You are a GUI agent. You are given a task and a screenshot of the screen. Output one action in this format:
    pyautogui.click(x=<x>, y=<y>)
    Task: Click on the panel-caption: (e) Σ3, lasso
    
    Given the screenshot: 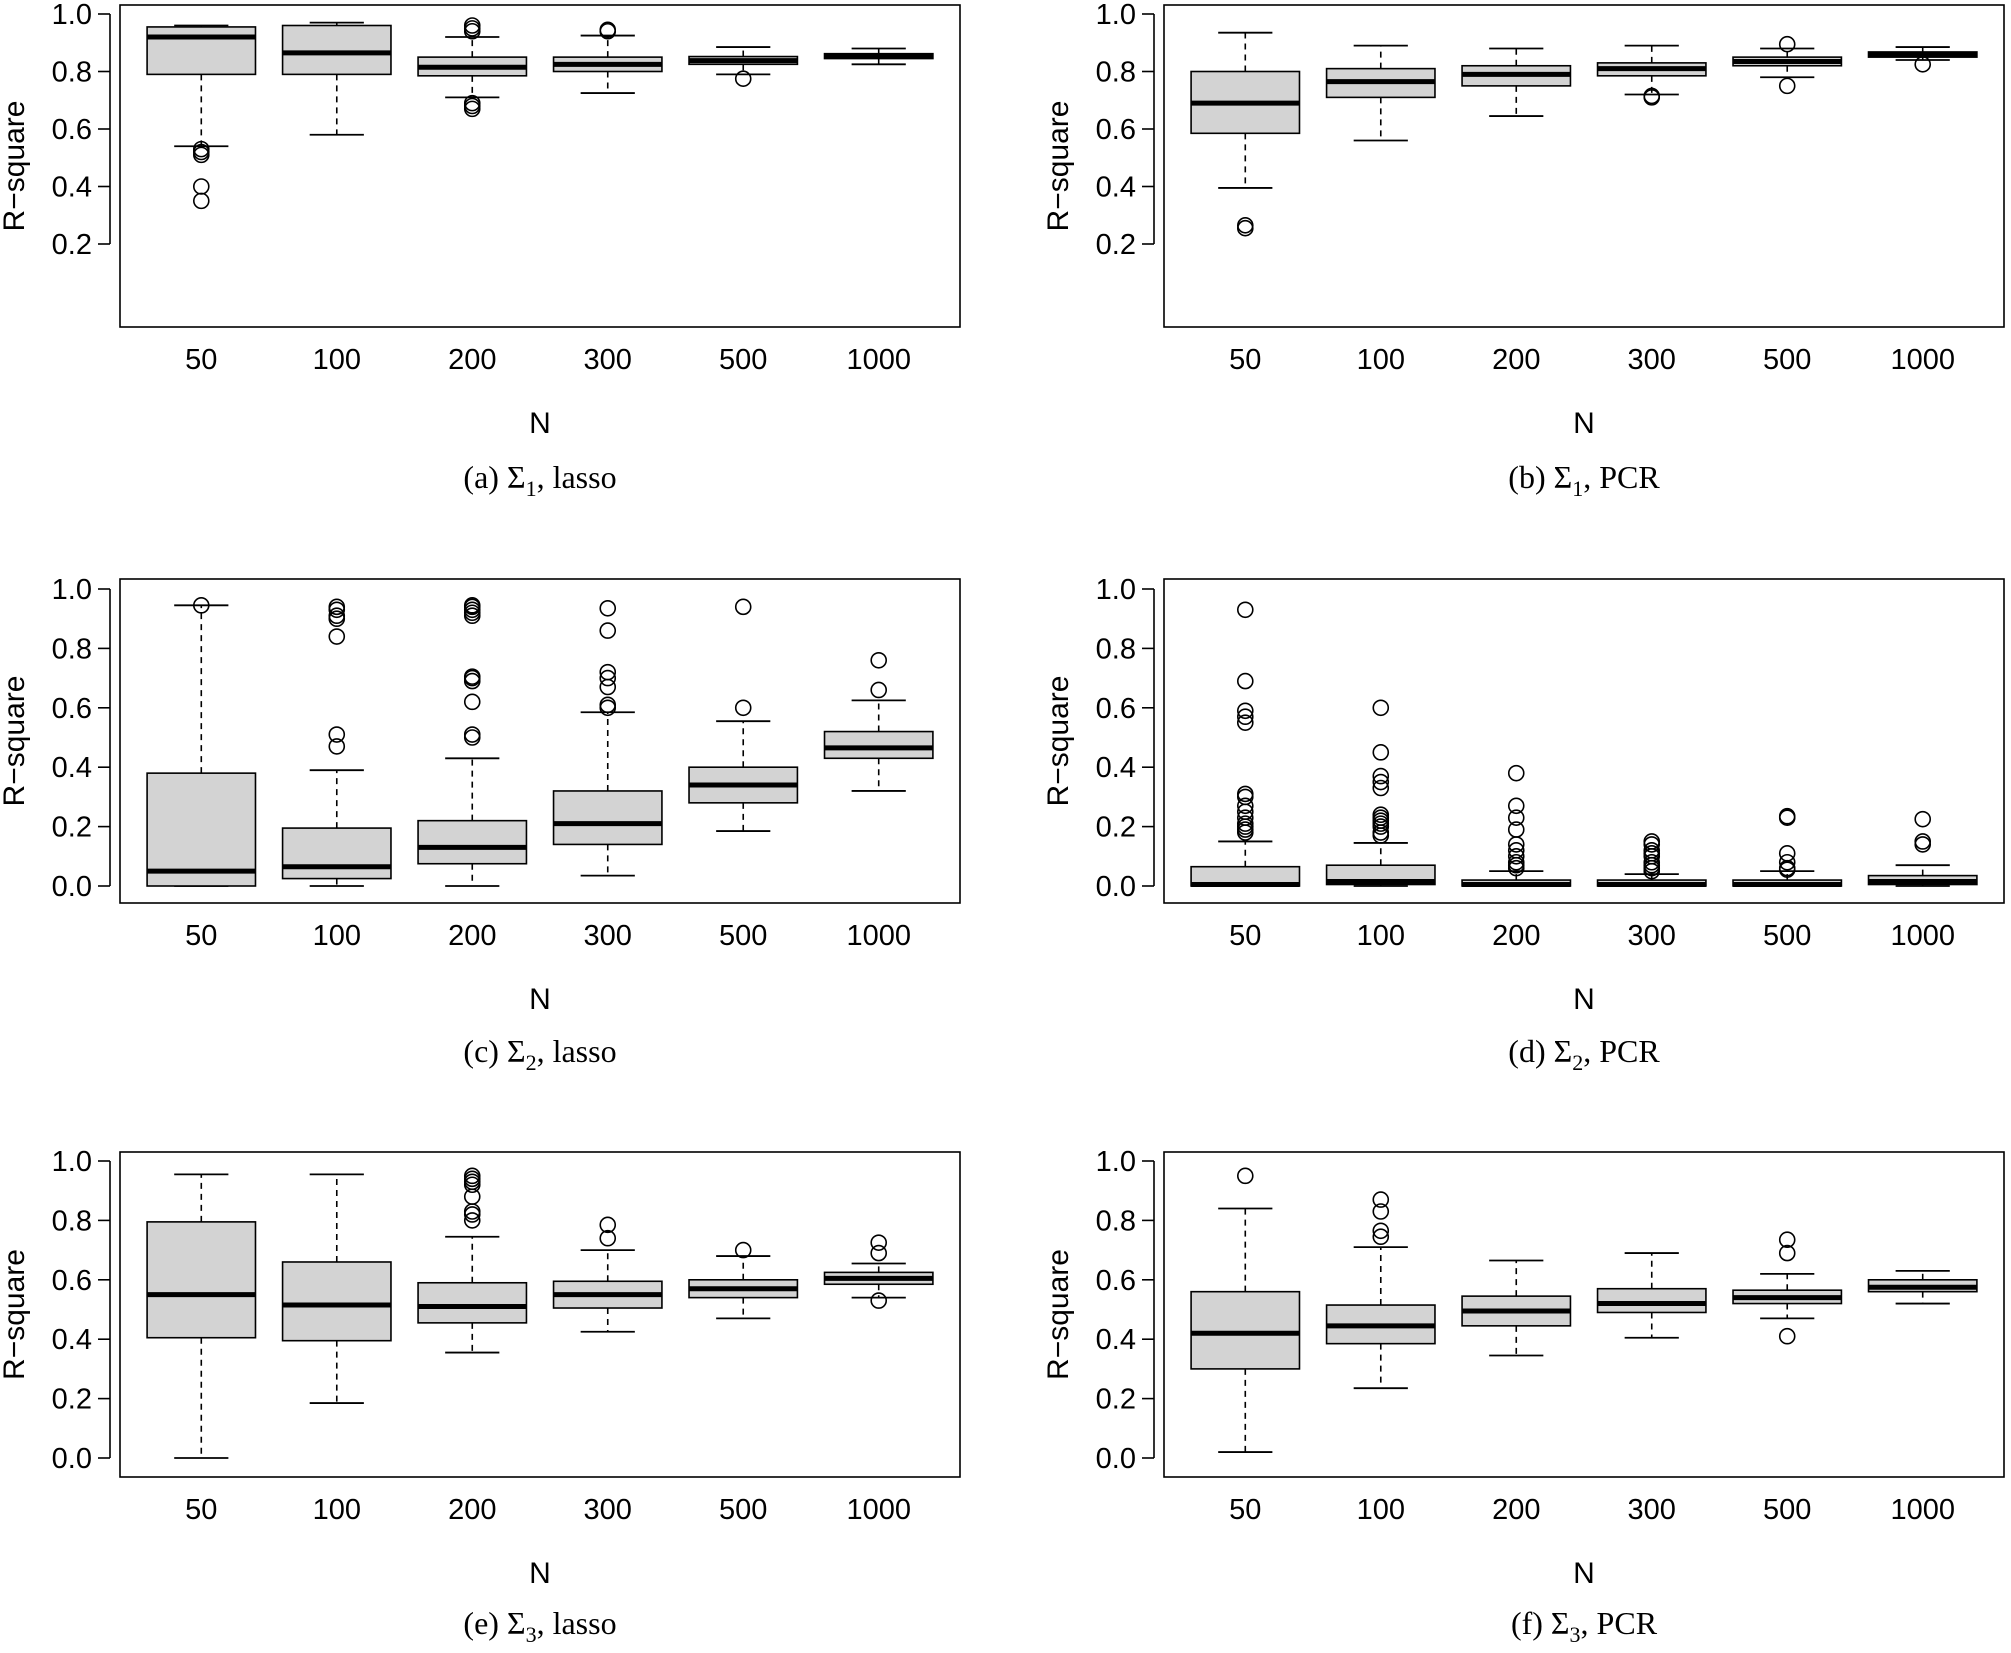 What is the action you would take?
    pyautogui.click(x=539, y=1626)
    